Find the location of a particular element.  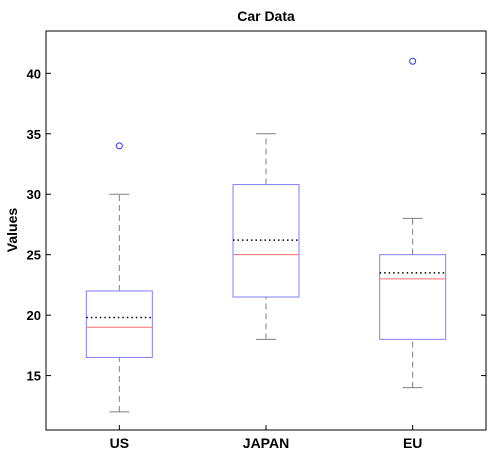

y-tick-label: 25 is located at coordinates (34, 255).